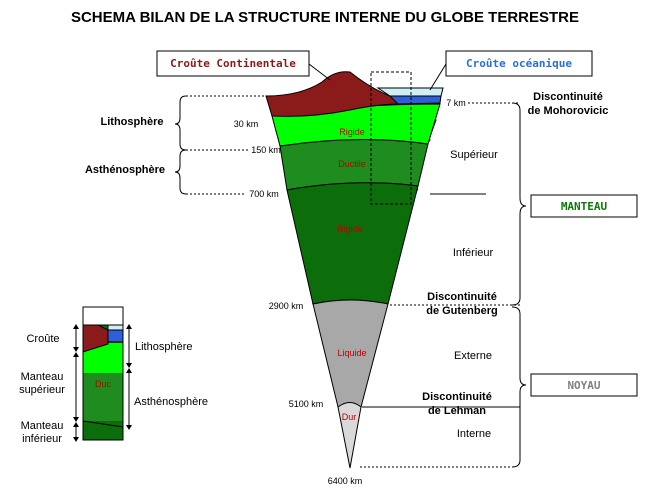  What do you see at coordinates (349, 435) in the screenshot?
I see `inner-core-layer` at bounding box center [349, 435].